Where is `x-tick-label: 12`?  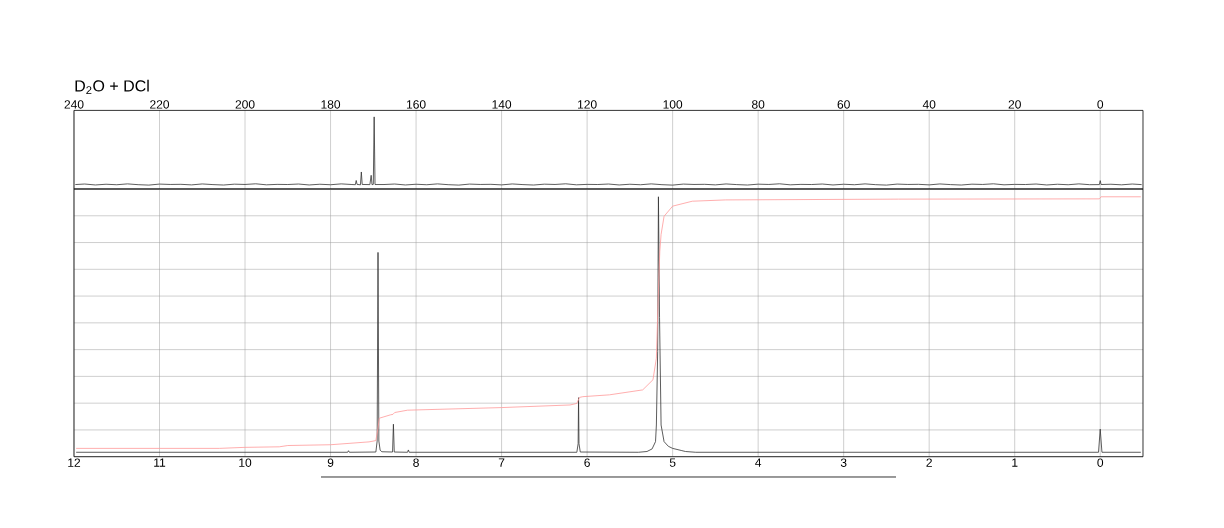
x-tick-label: 12 is located at coordinates (74, 462).